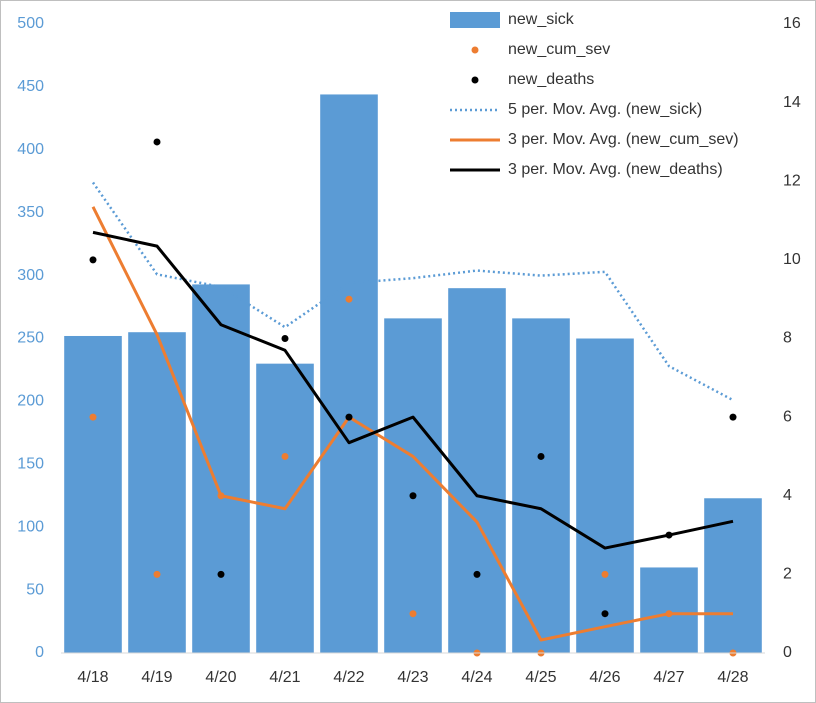  What do you see at coordinates (30, 212) in the screenshot?
I see `y-tick-label: 350` at bounding box center [30, 212].